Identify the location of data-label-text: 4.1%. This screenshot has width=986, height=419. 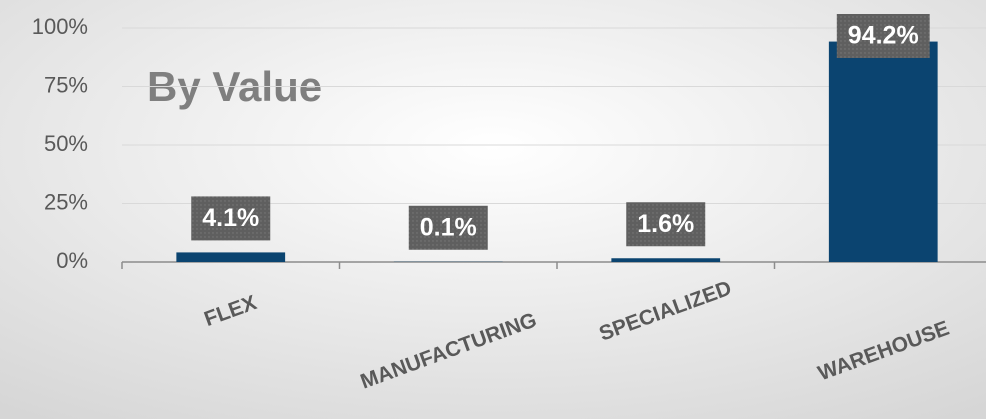
(230, 218).